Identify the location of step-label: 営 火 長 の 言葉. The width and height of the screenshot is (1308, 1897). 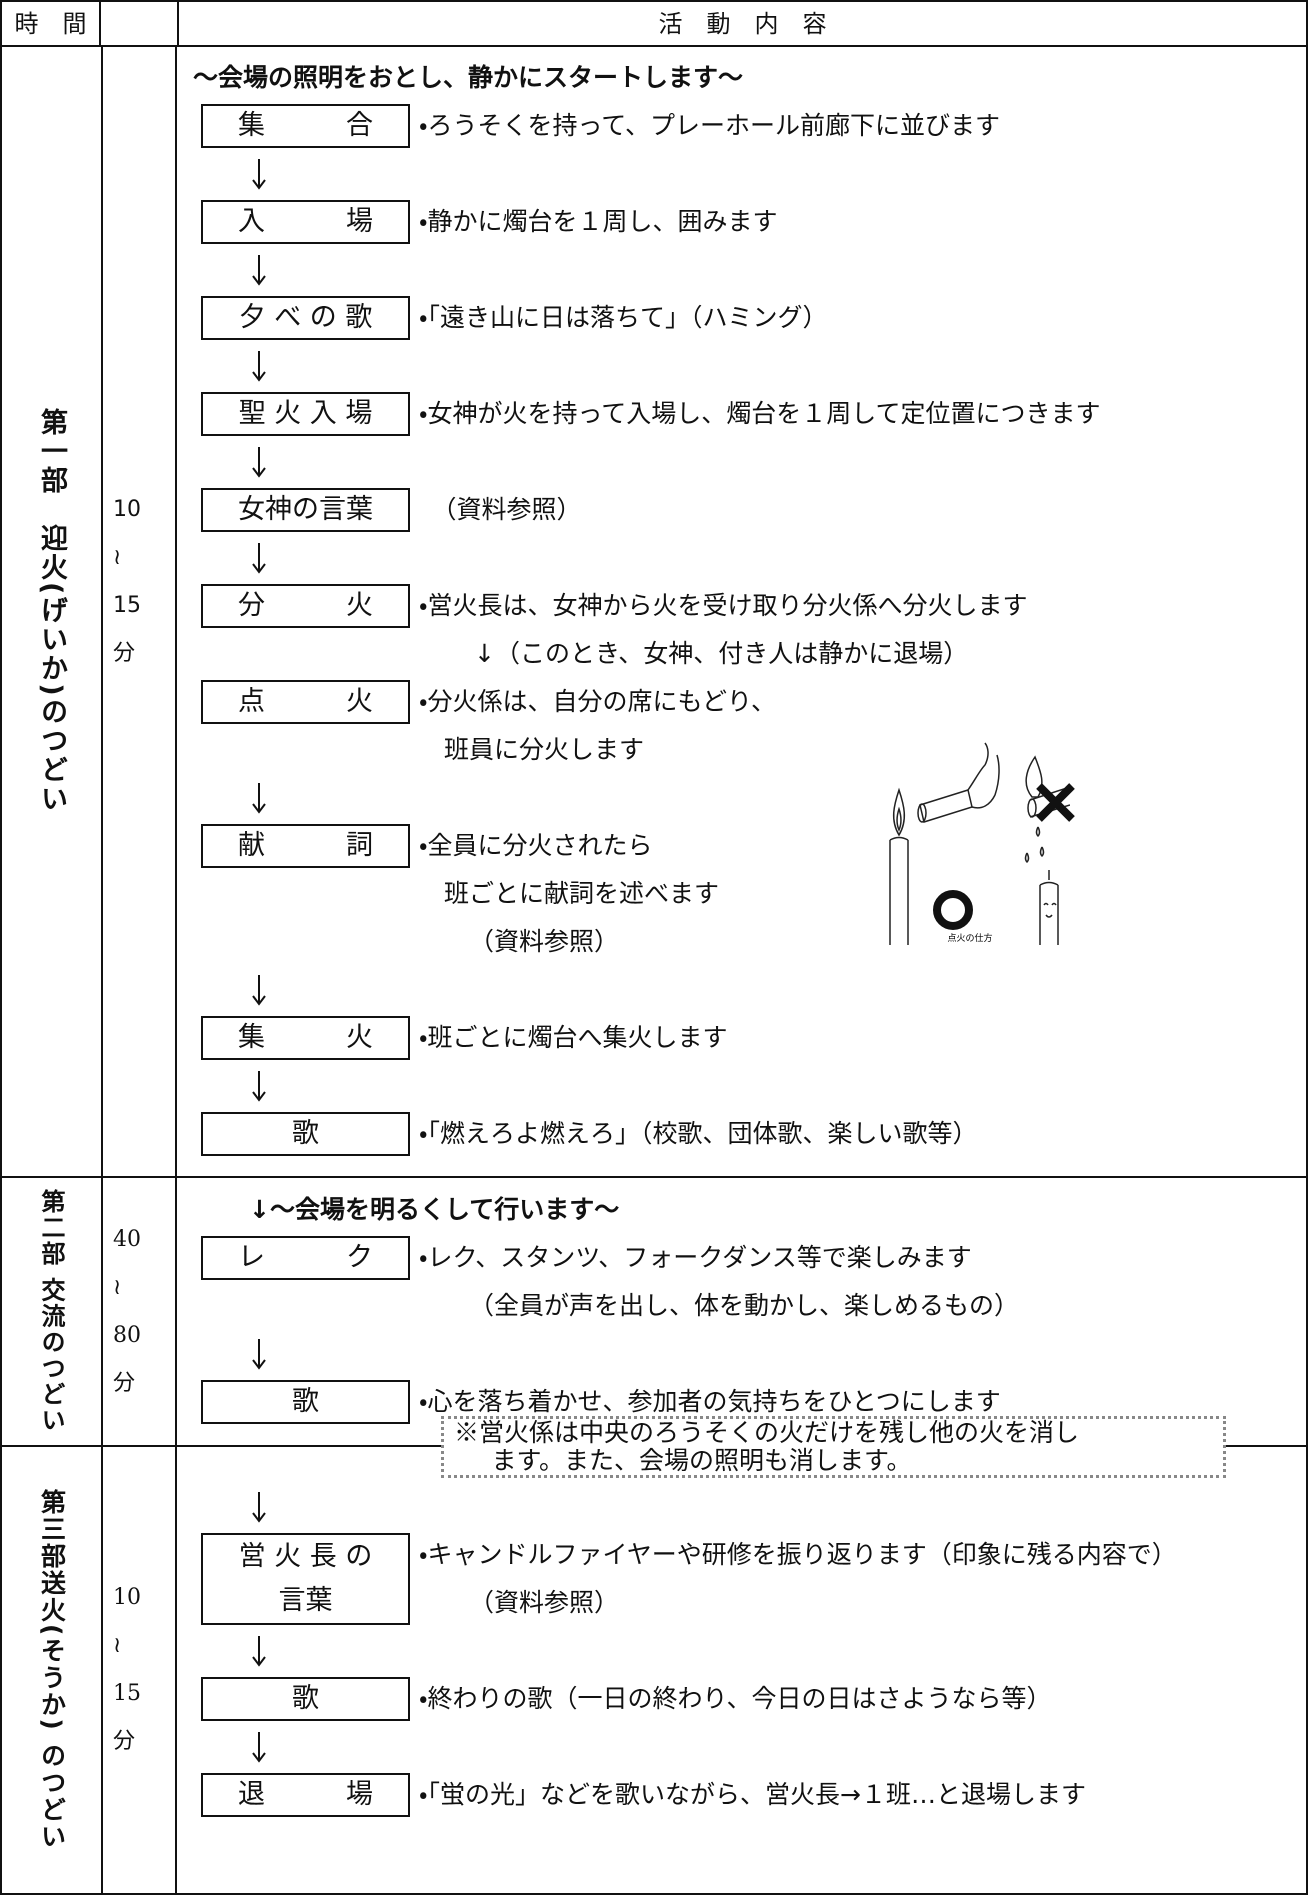
(305, 1579).